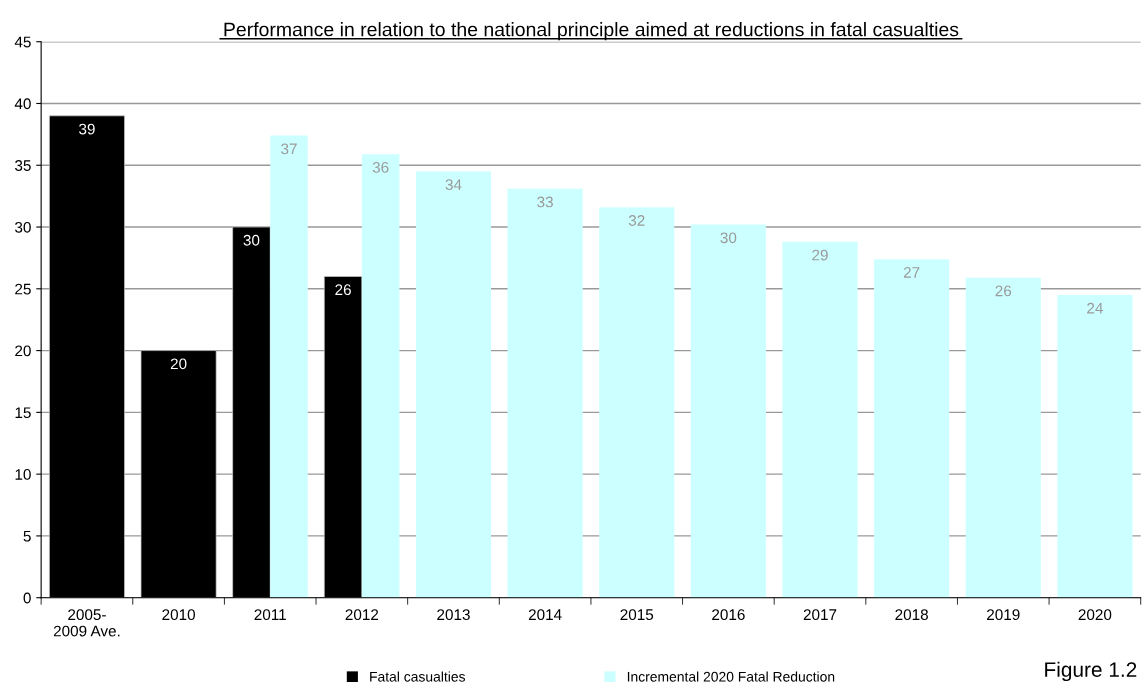 The image size is (1143, 695). I want to click on y-tick-label: 35, so click(23, 165).